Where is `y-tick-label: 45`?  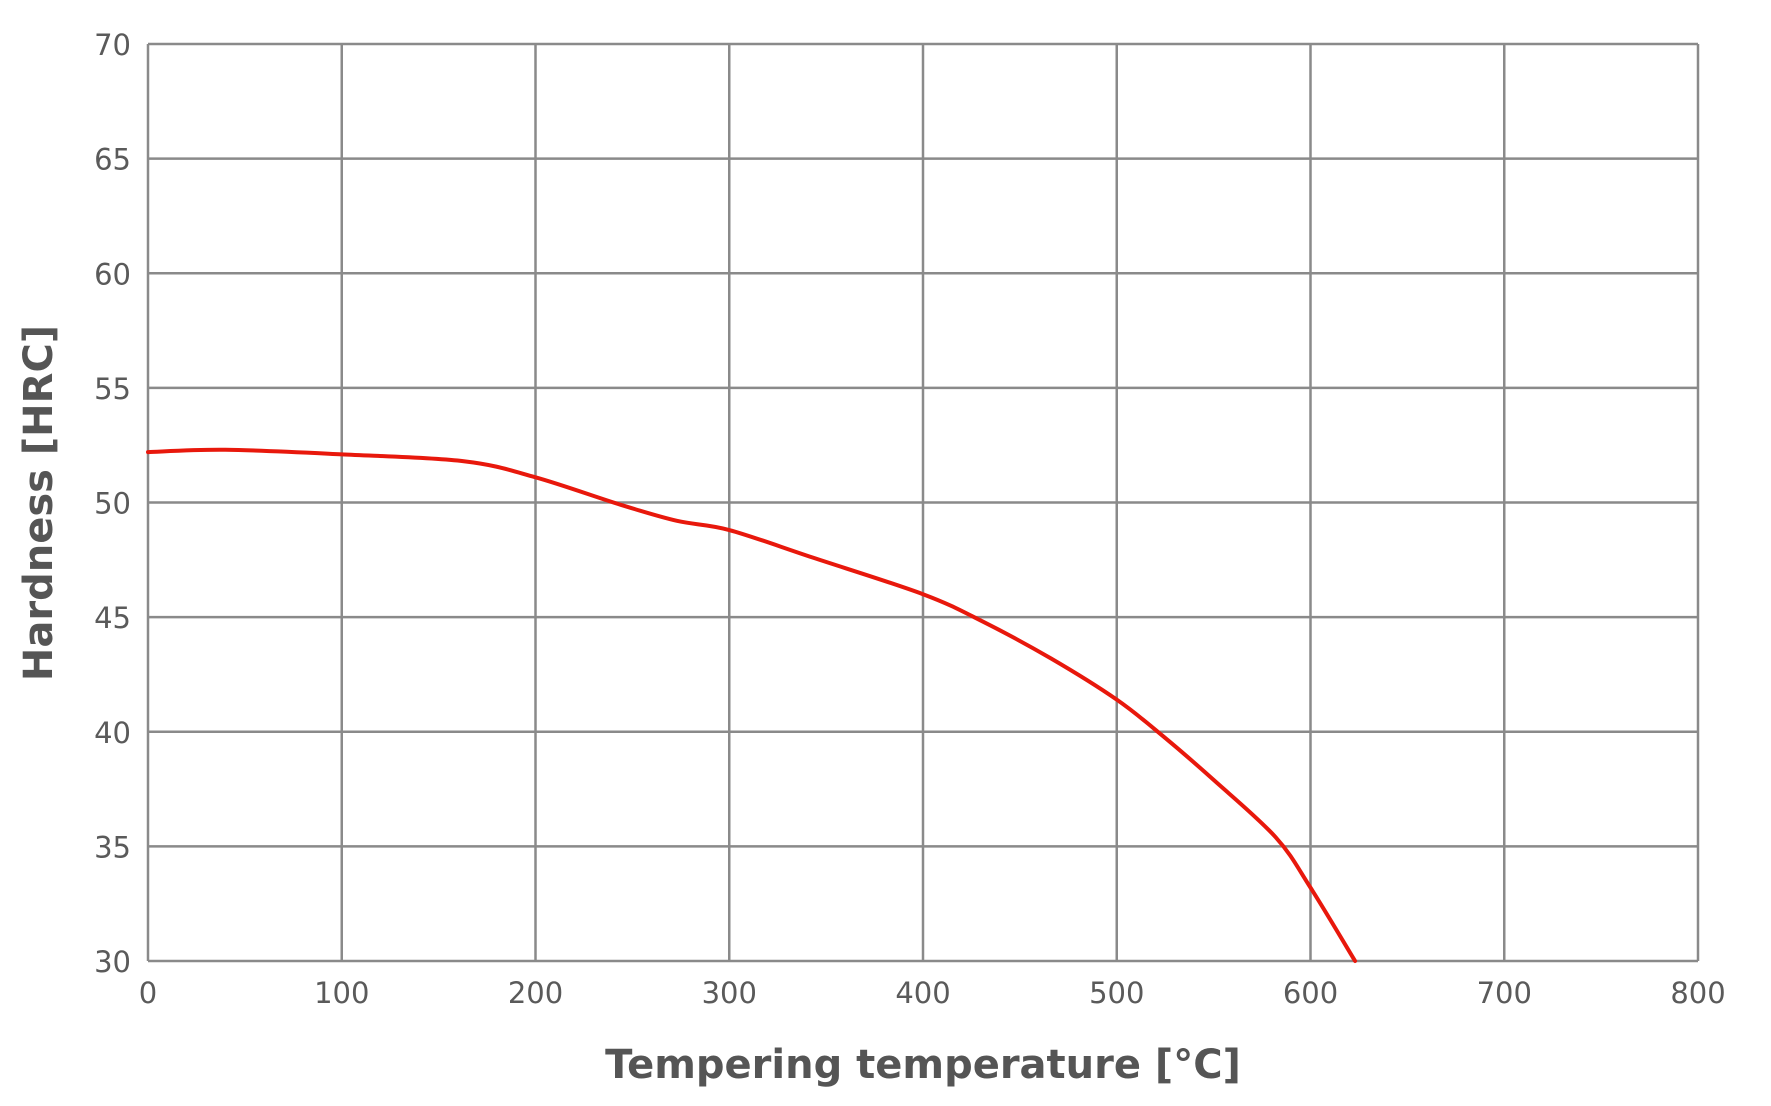 y-tick-label: 45 is located at coordinates (112, 618).